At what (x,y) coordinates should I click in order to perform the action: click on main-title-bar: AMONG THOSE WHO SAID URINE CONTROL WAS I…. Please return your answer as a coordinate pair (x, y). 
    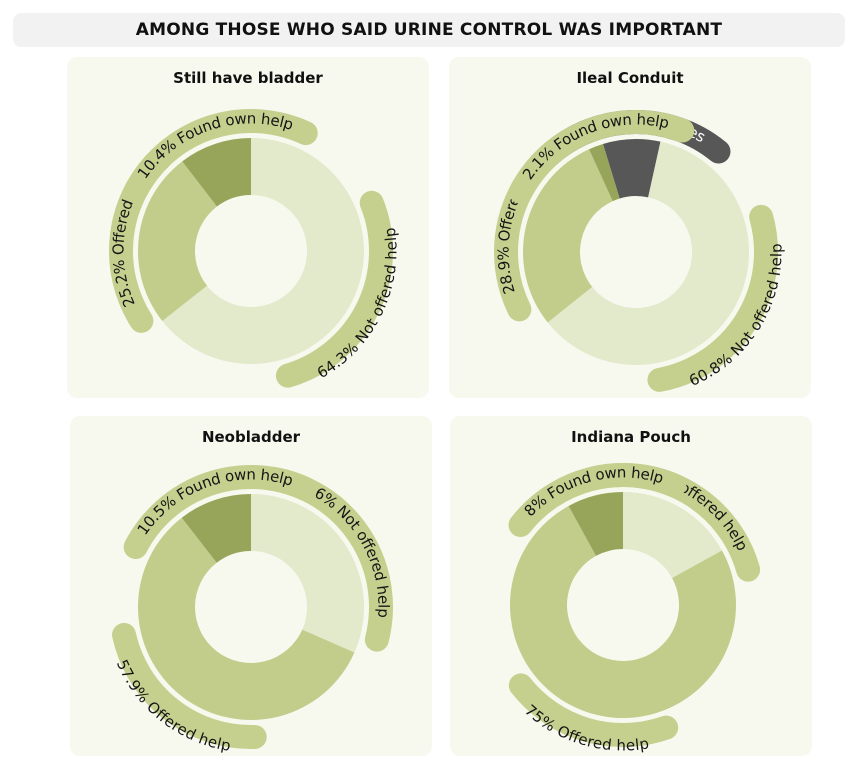
    Looking at the image, I should click on (429, 30).